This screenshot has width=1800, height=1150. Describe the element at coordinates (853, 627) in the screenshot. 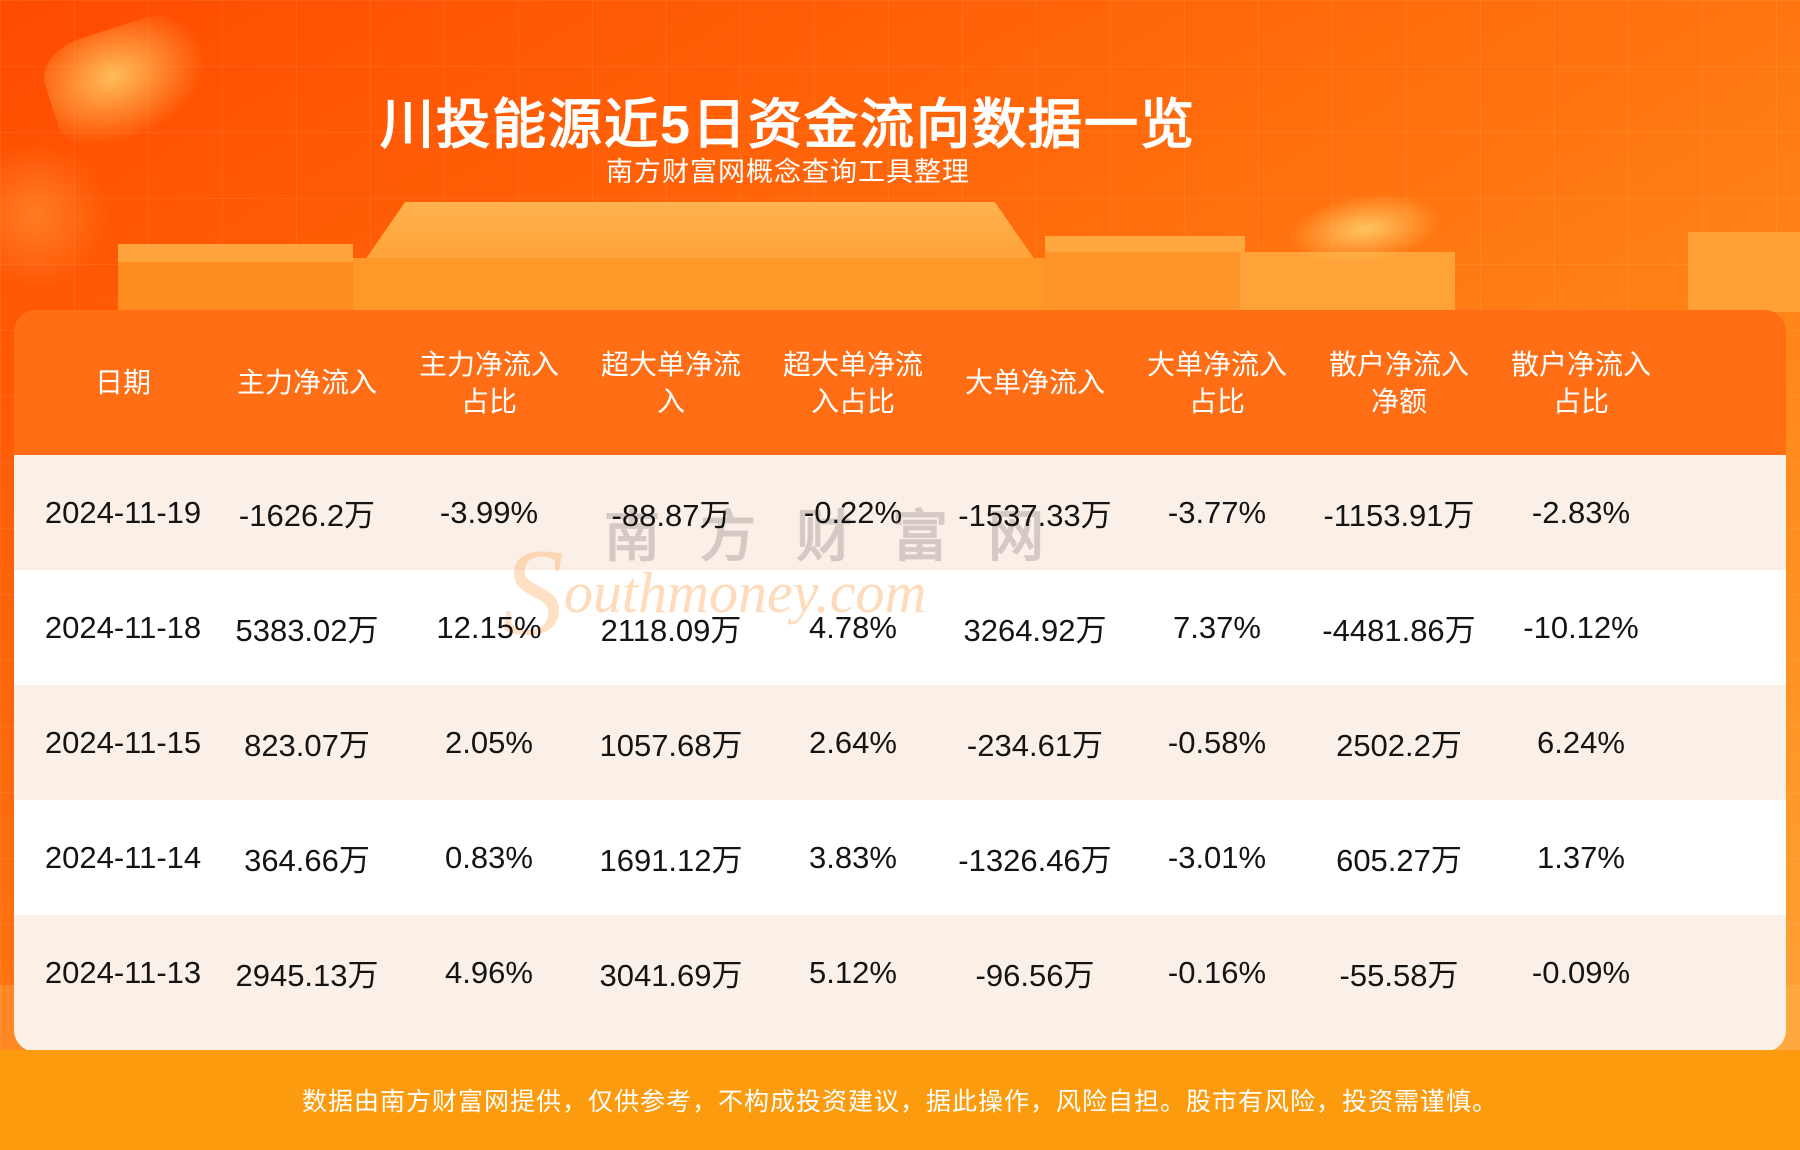

I see `value-cell: 4.78%` at that location.